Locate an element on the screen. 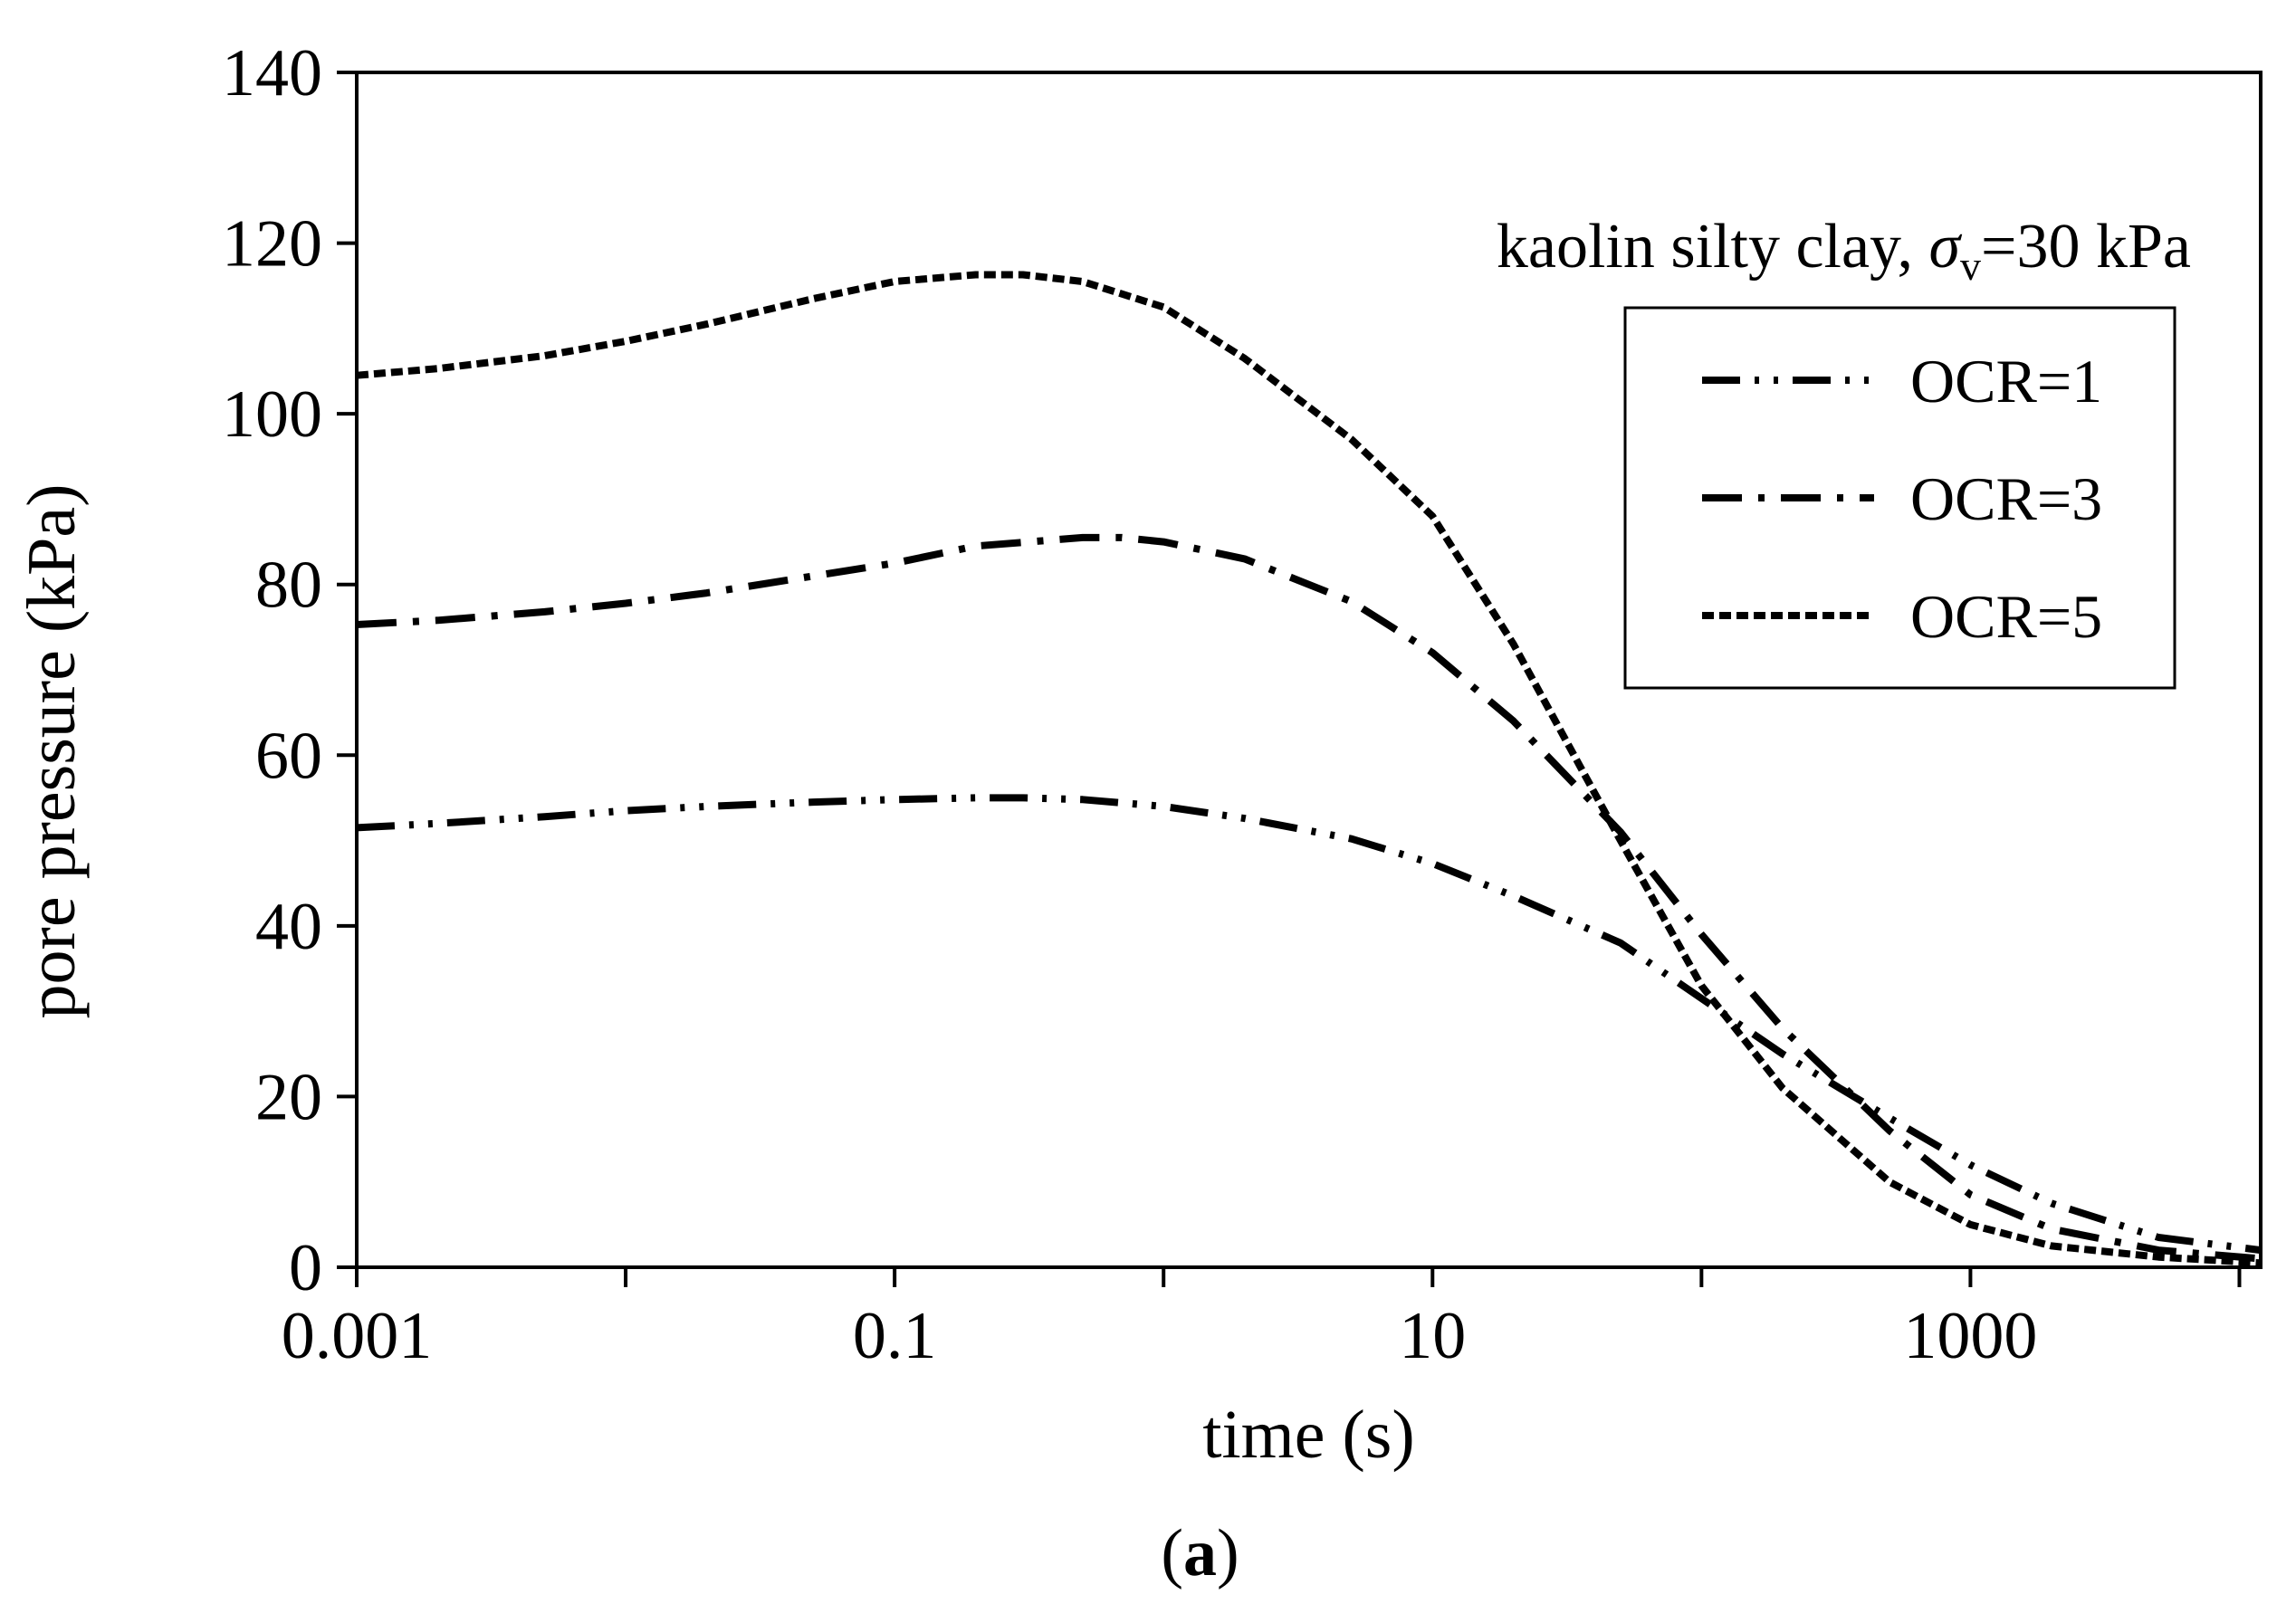 Image resolution: width=2296 pixels, height=1623 pixels. legend-label: OCR=5 is located at coordinates (2006, 616).